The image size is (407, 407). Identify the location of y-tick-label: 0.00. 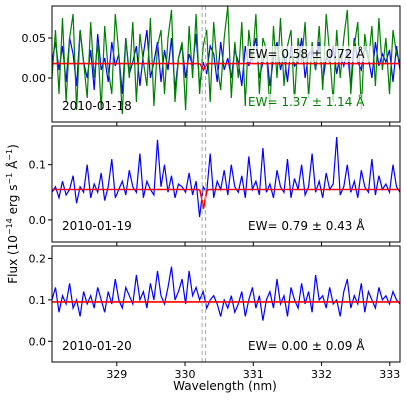
(34, 78).